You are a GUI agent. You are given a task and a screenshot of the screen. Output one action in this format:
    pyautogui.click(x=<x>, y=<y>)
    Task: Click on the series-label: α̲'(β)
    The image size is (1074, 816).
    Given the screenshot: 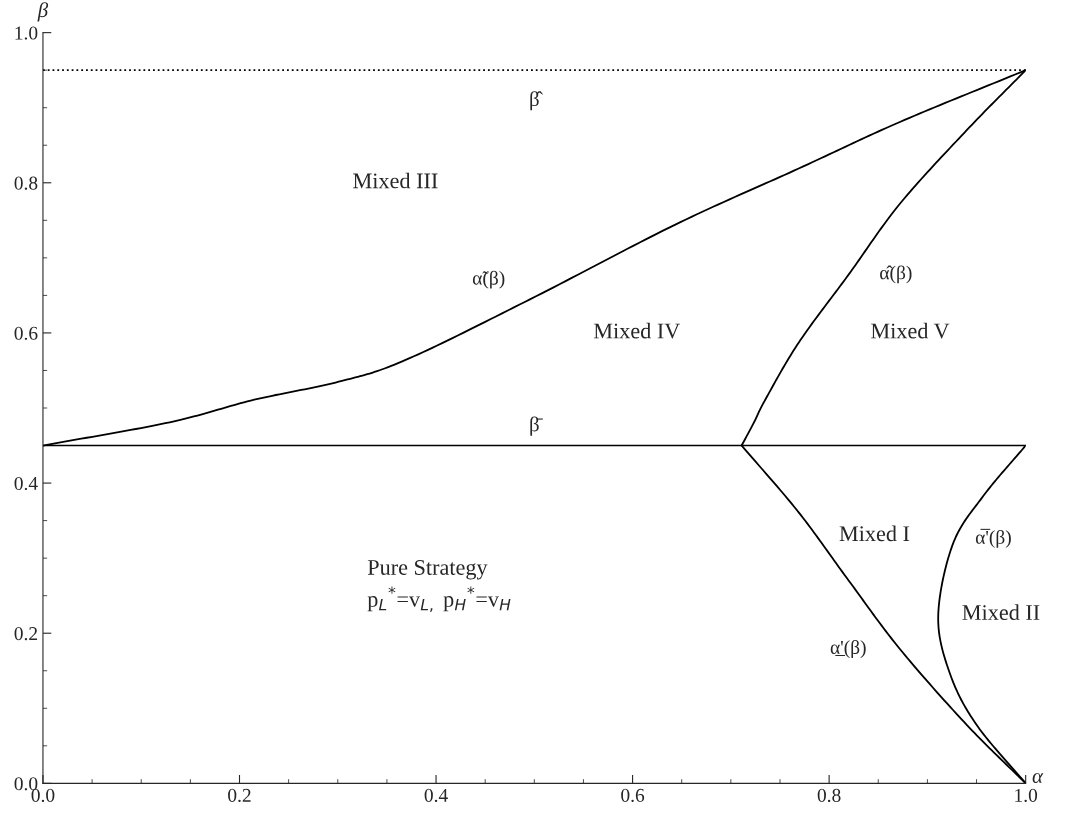 What is the action you would take?
    pyautogui.click(x=848, y=649)
    